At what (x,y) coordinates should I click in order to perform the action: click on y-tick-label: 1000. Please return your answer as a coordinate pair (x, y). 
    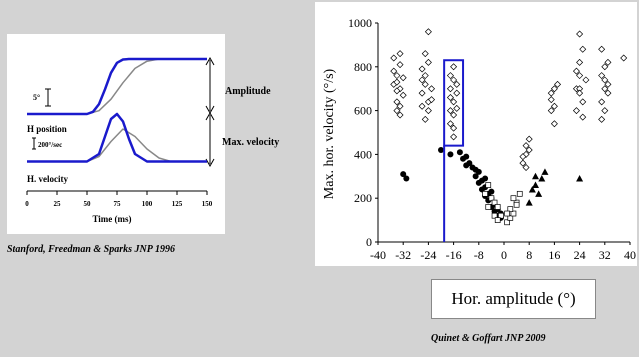
    Looking at the image, I should click on (360, 23).